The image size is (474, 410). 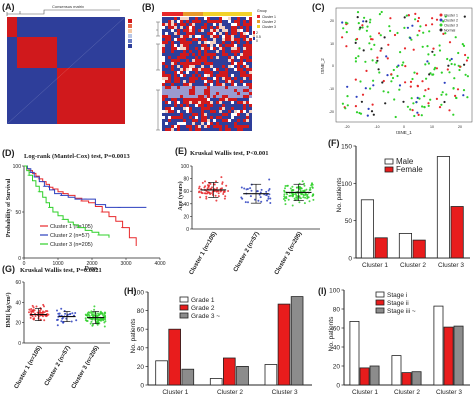 What do you see at coordinates (332, 21) in the screenshot?
I see `tsne-ytick: 20` at bounding box center [332, 21].